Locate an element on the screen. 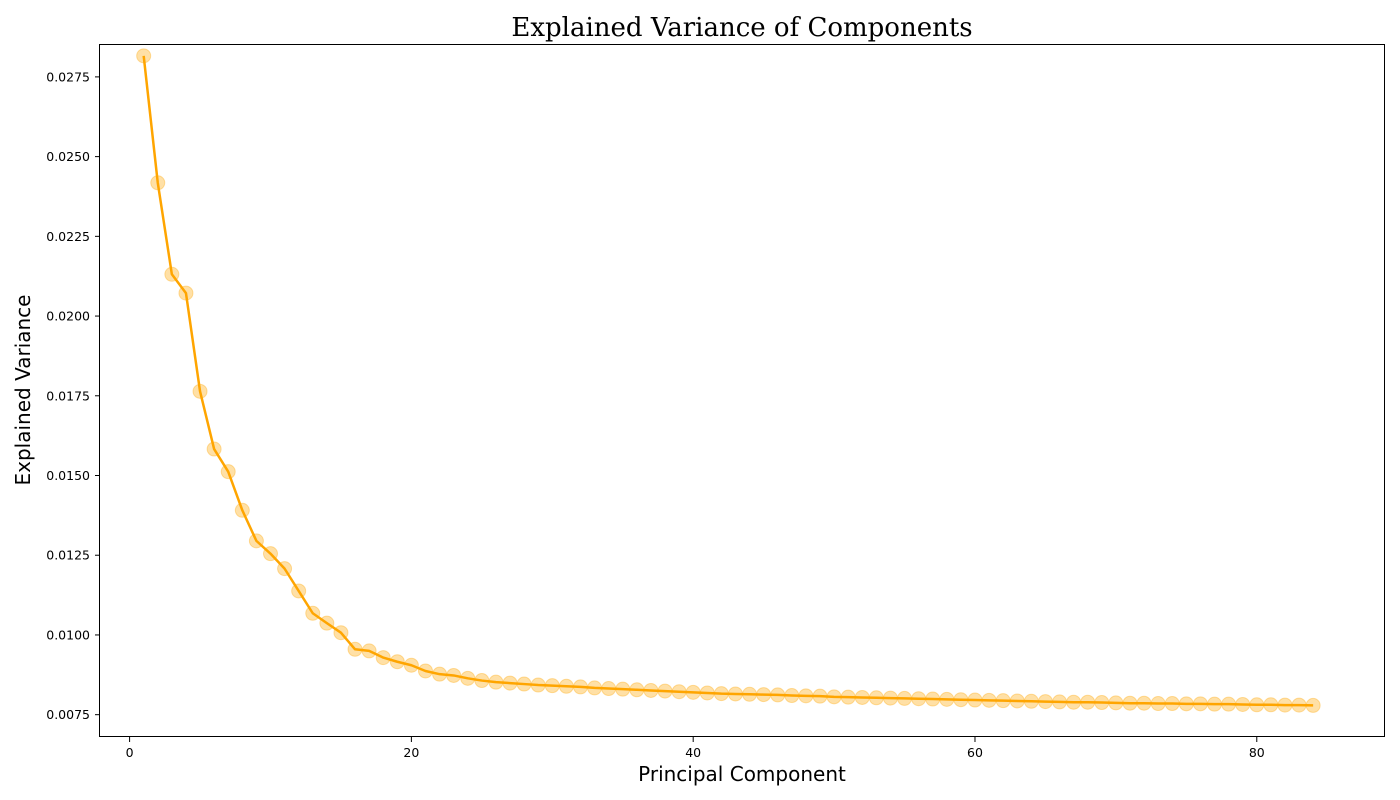 This screenshot has width=1400, height=800. y-tick-label: 0.0225 is located at coordinates (68, 236).